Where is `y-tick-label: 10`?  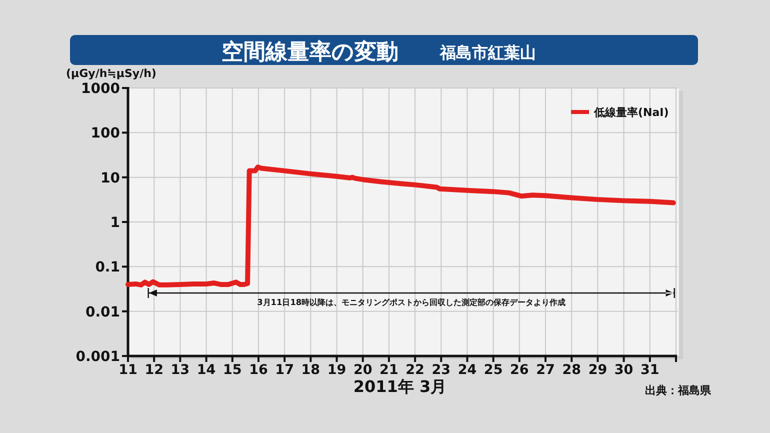
y-tick-label: 10 is located at coordinates (110, 178).